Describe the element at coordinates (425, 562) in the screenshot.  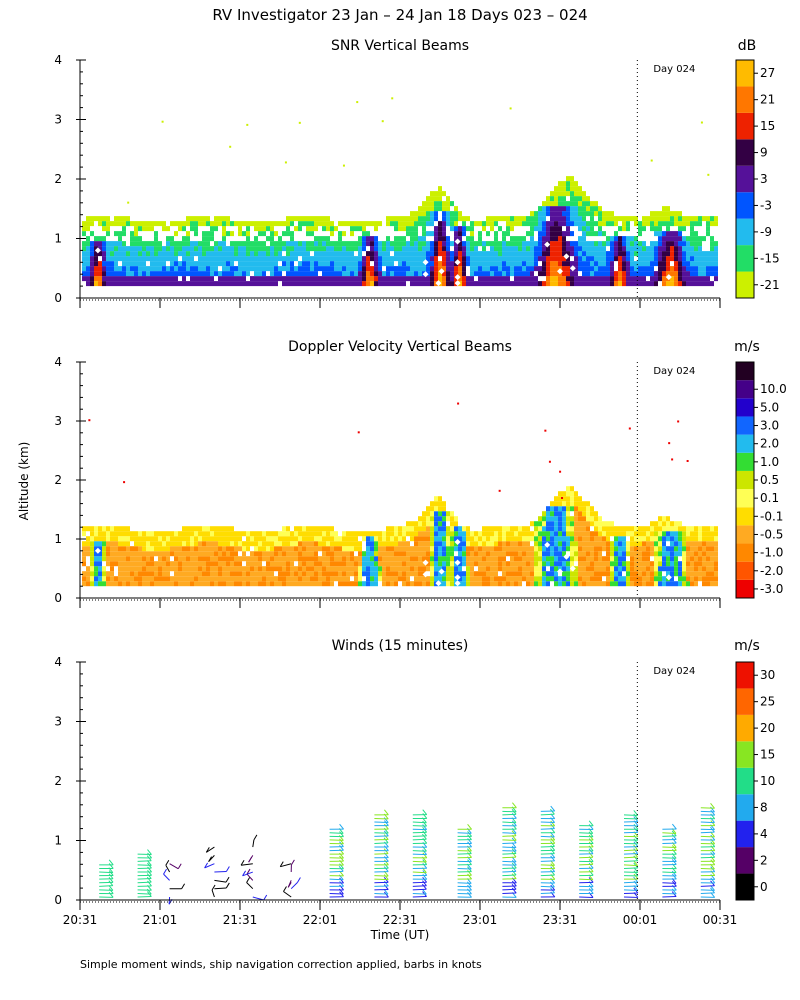
I see `doppler-marker` at that location.